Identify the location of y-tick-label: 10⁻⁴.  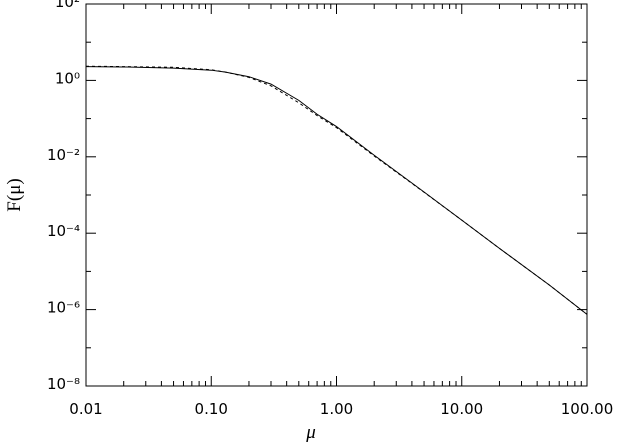
(63, 231).